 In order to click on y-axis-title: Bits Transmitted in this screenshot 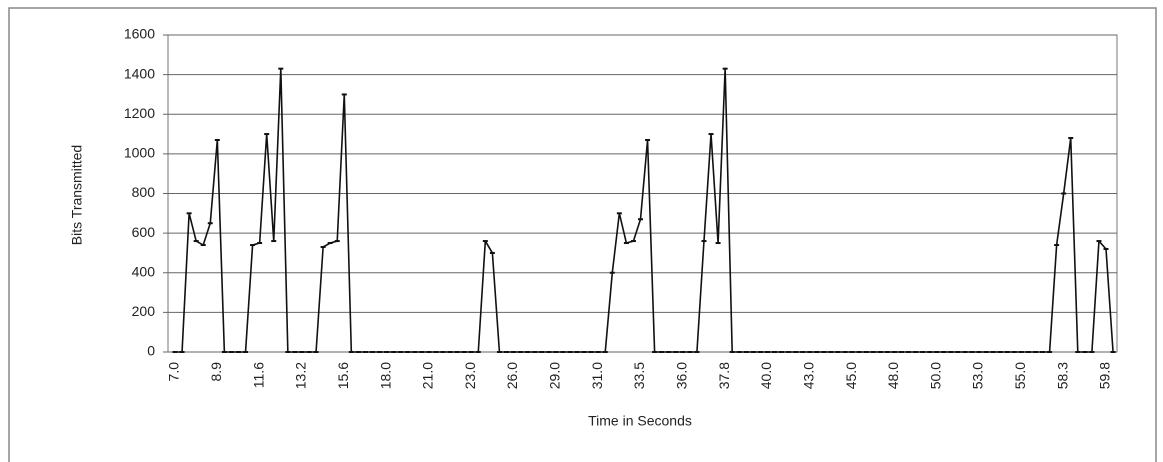, I will do `click(77, 195)`.